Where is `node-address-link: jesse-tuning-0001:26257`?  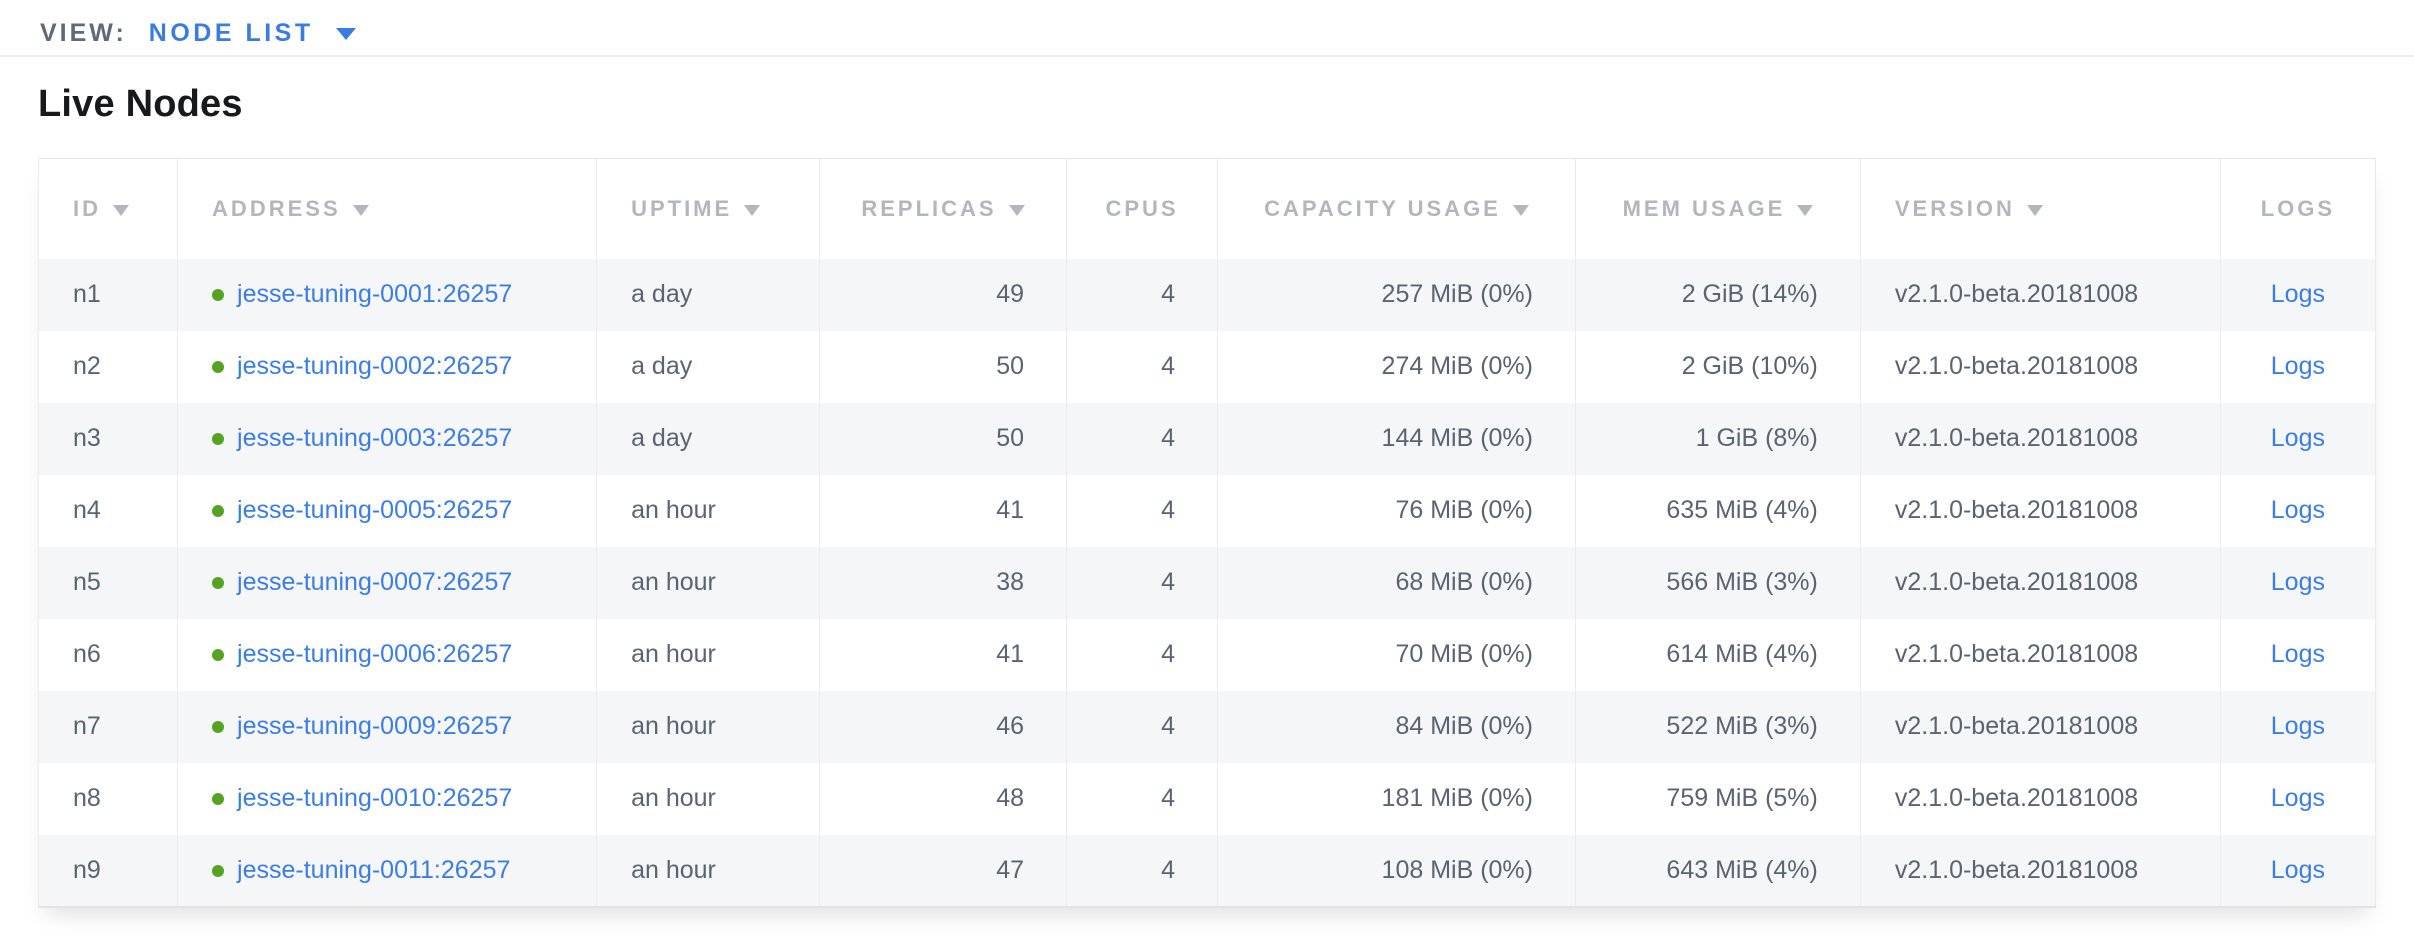 node-address-link: jesse-tuning-0001:26257 is located at coordinates (375, 294).